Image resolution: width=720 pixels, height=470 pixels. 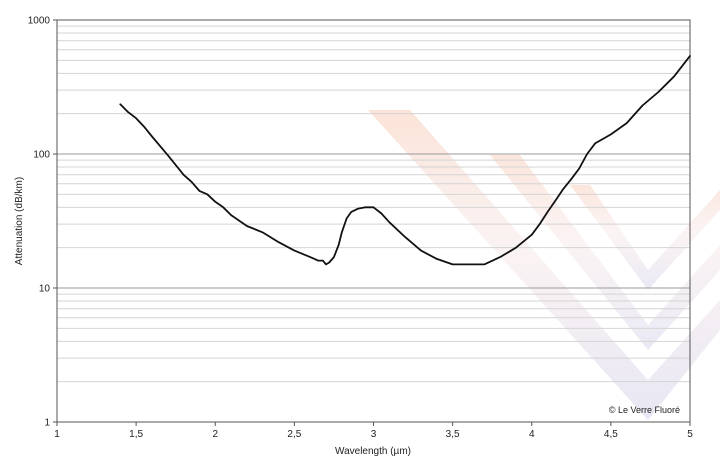 I want to click on x-tick-label: 4,5, so click(x=611, y=434).